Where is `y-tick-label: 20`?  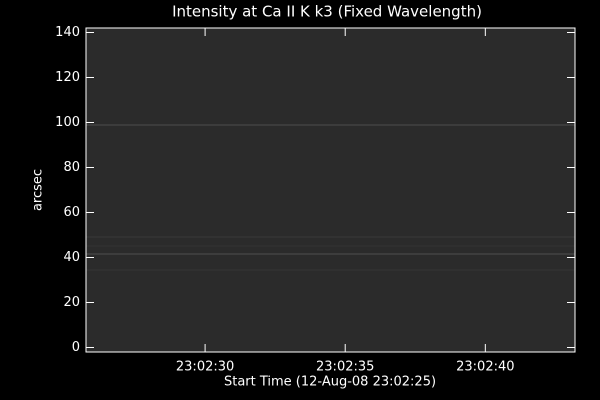
y-tick-label: 20 is located at coordinates (71, 302).